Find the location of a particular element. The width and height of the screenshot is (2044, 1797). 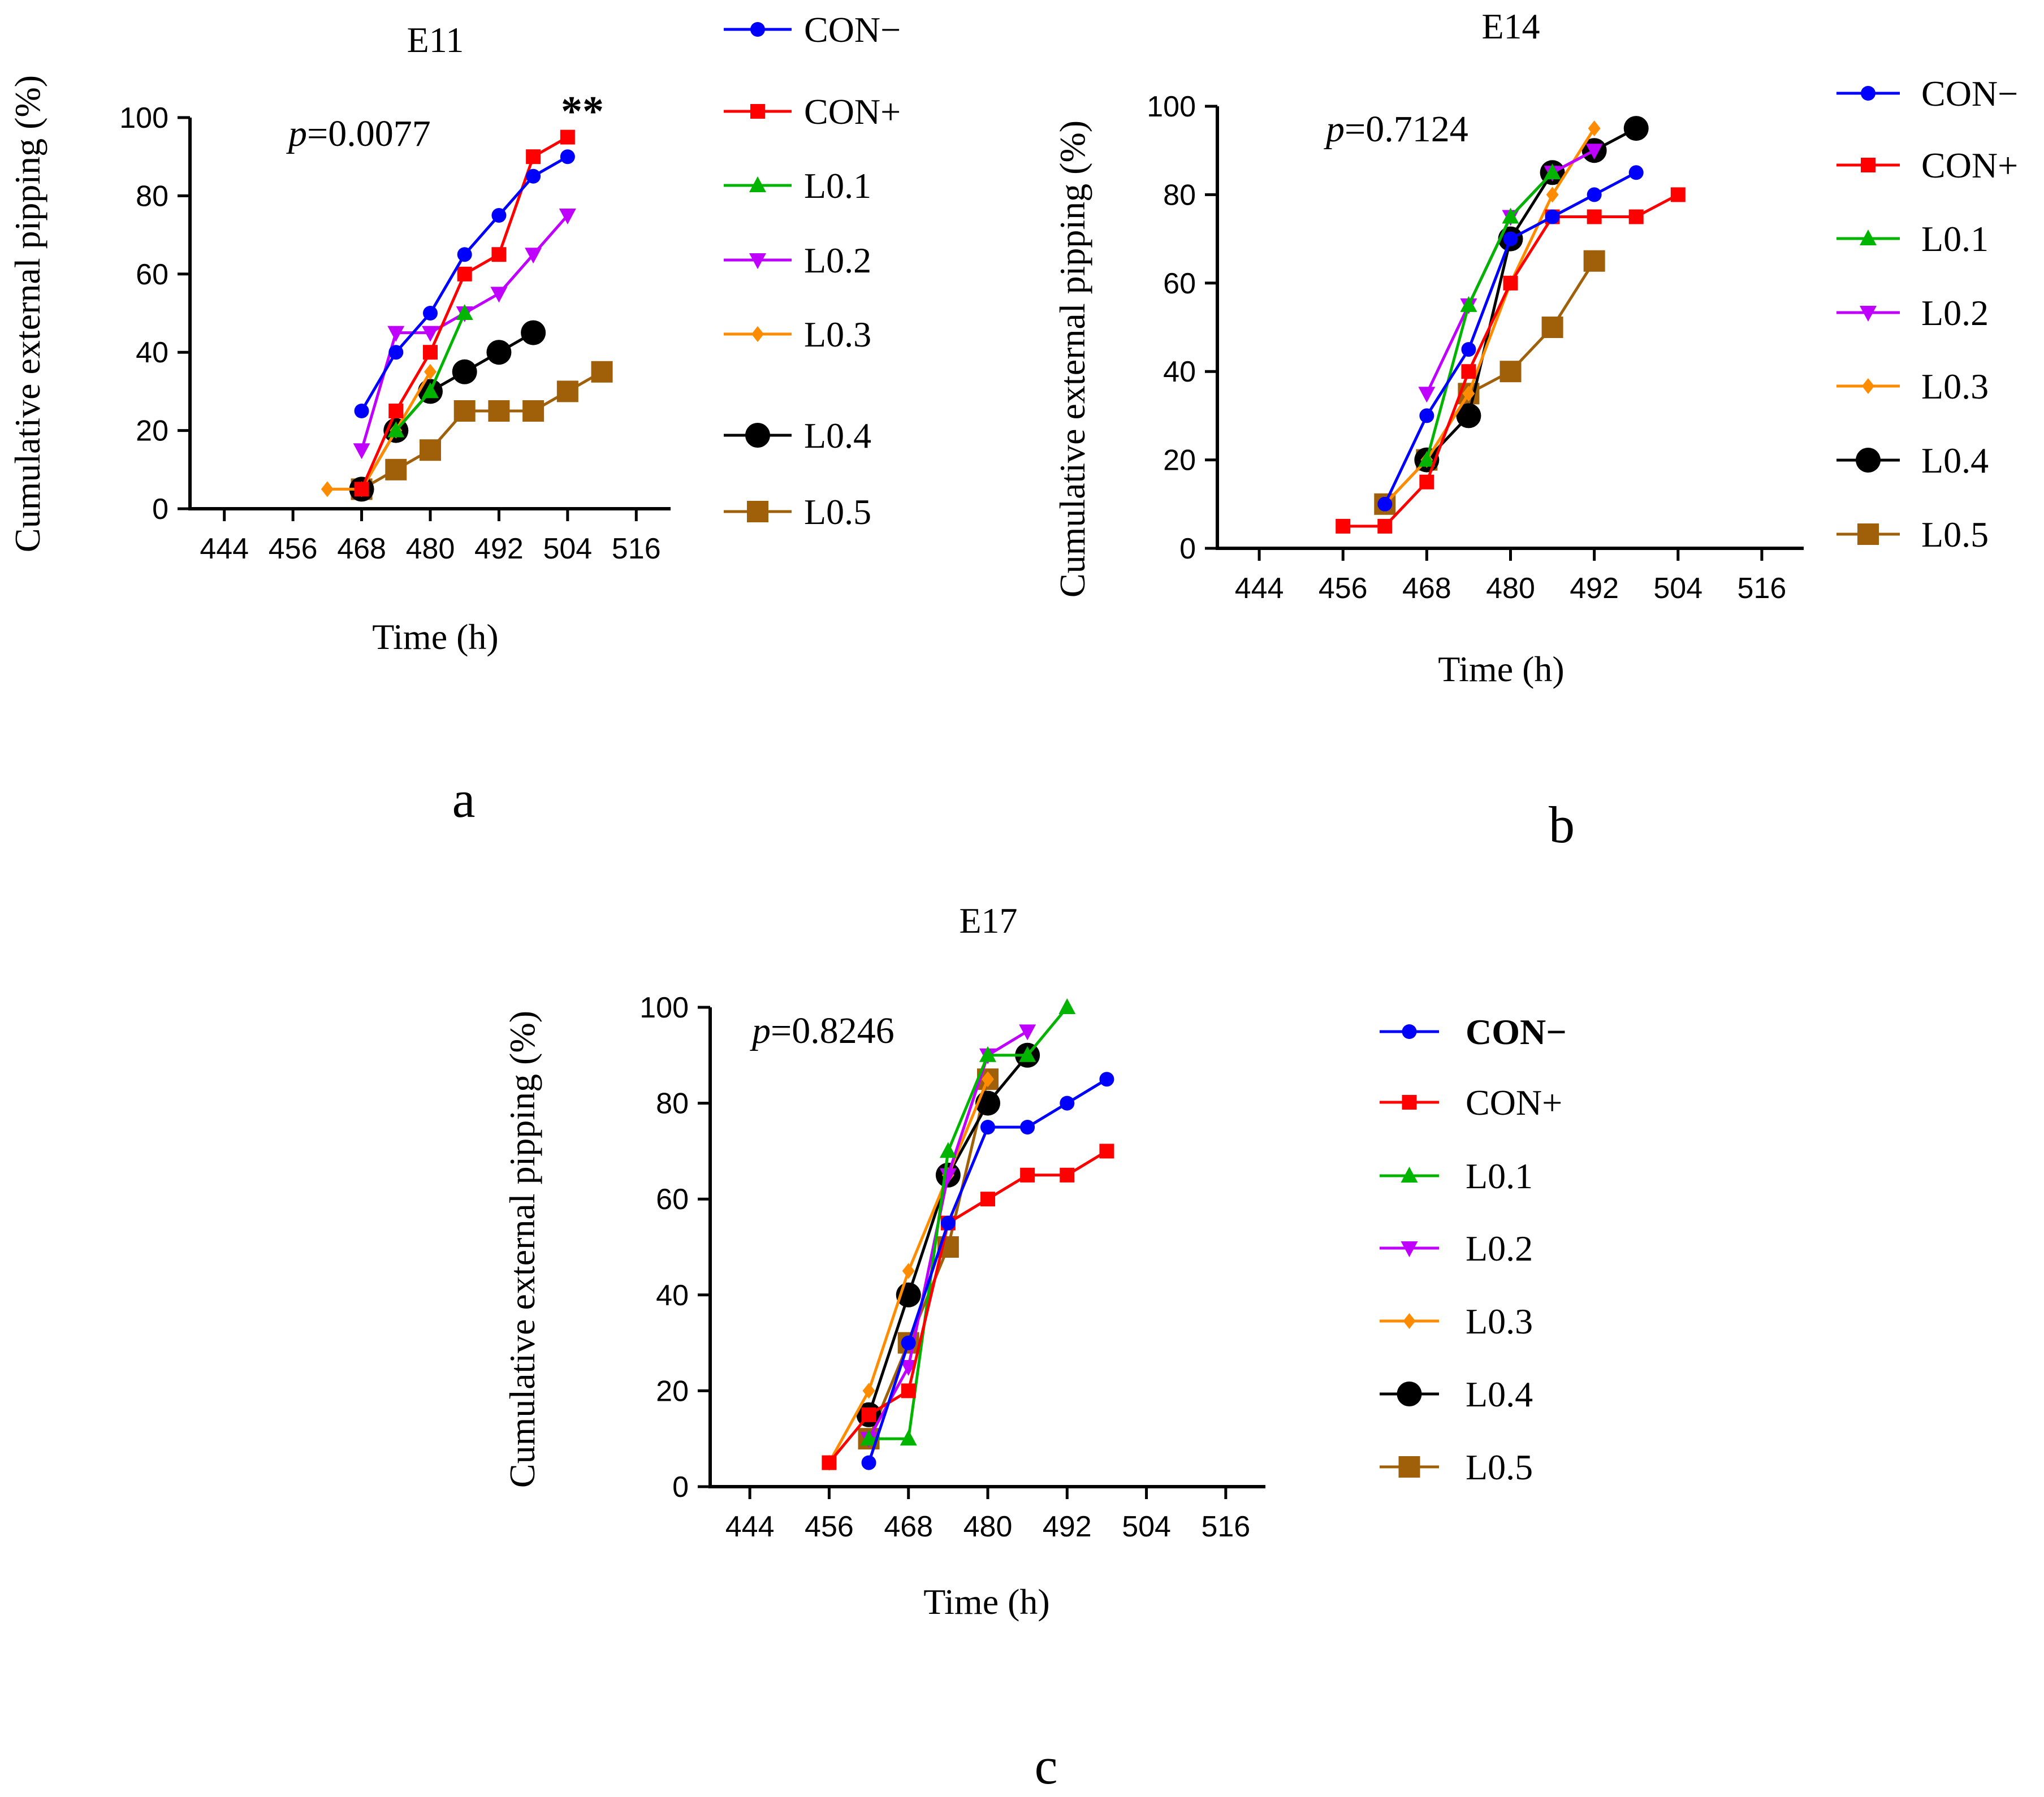

p-value-annotation: p=0.8246 is located at coordinates (822, 1030).